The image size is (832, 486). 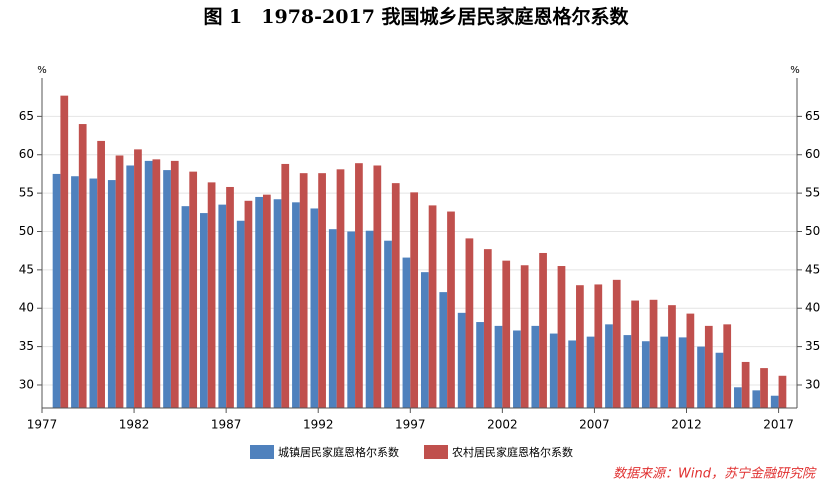 What do you see at coordinates (410, 425) in the screenshot?
I see `x-tick-label: 1997` at bounding box center [410, 425].